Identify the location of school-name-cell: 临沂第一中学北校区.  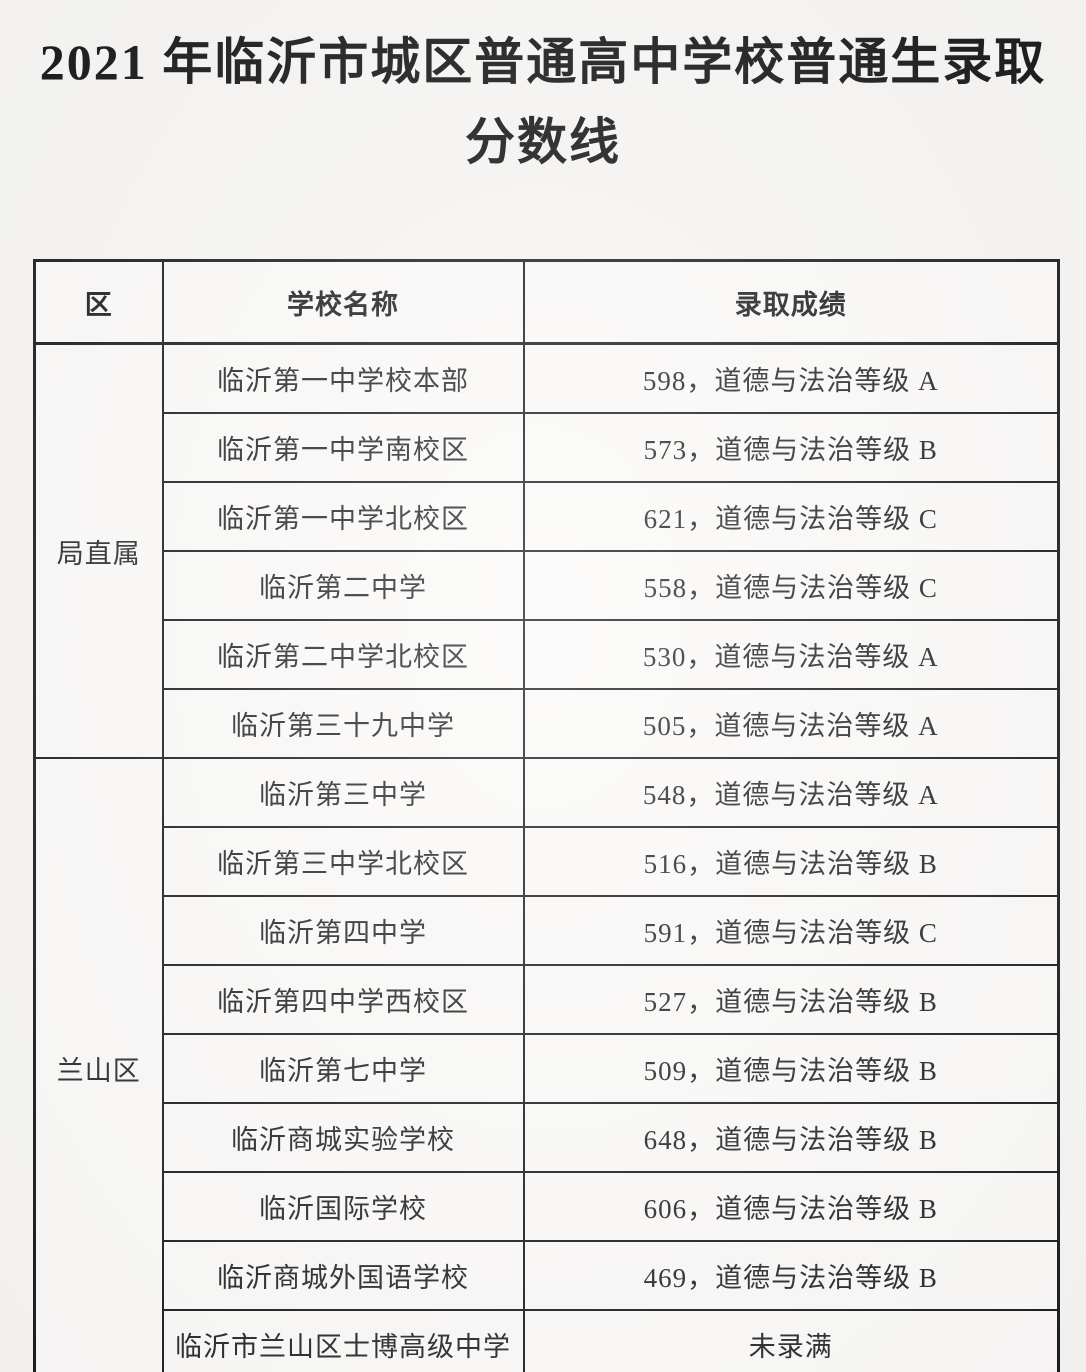
(343, 516).